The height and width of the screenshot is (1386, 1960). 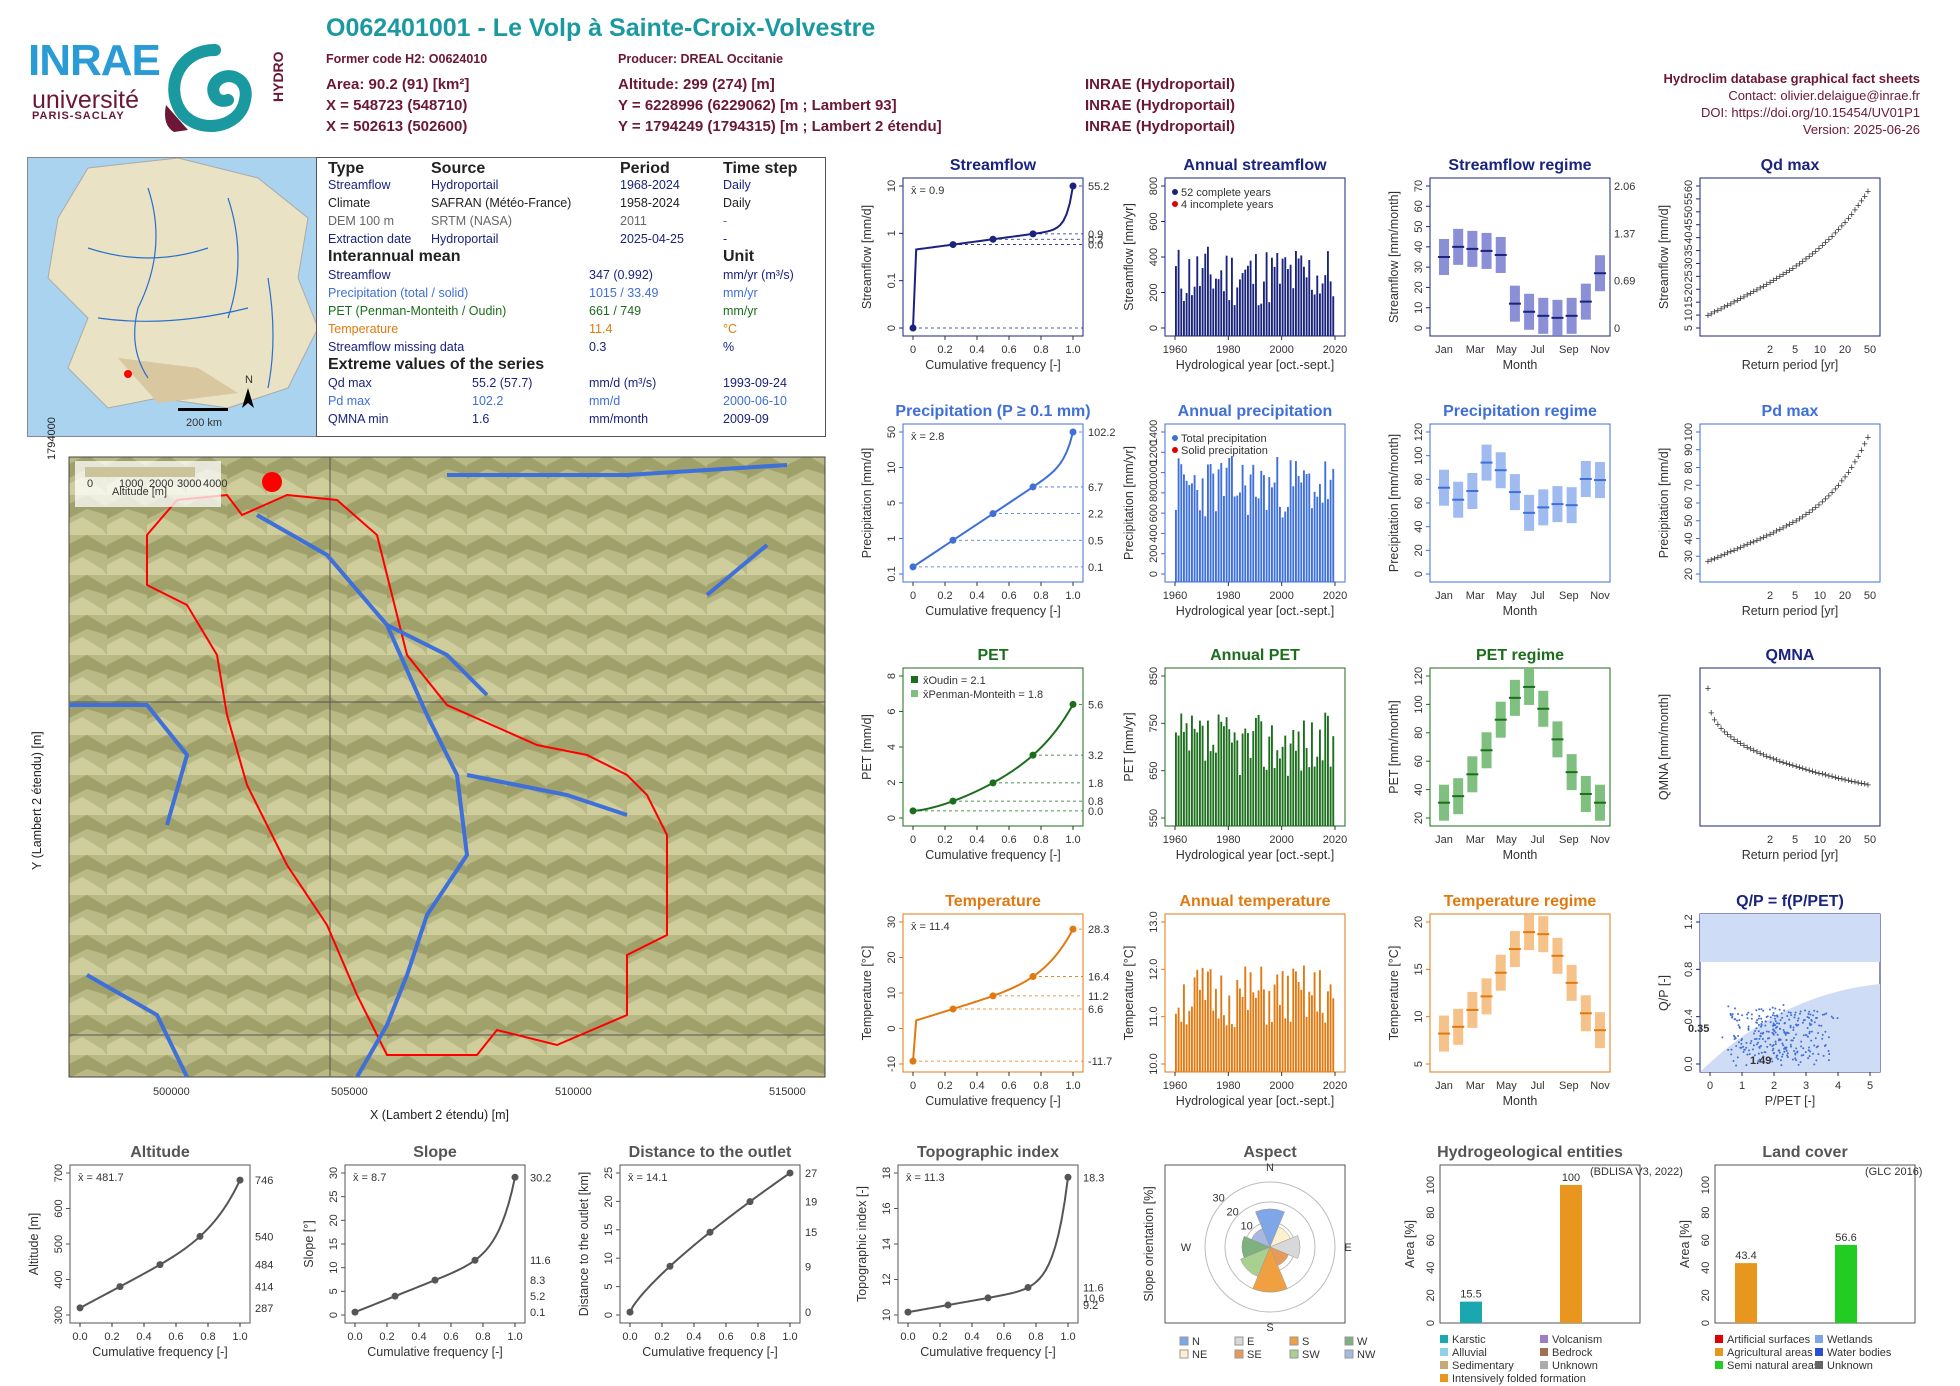 I want to click on y-axis-label: Slope [°], so click(x=309, y=1243).